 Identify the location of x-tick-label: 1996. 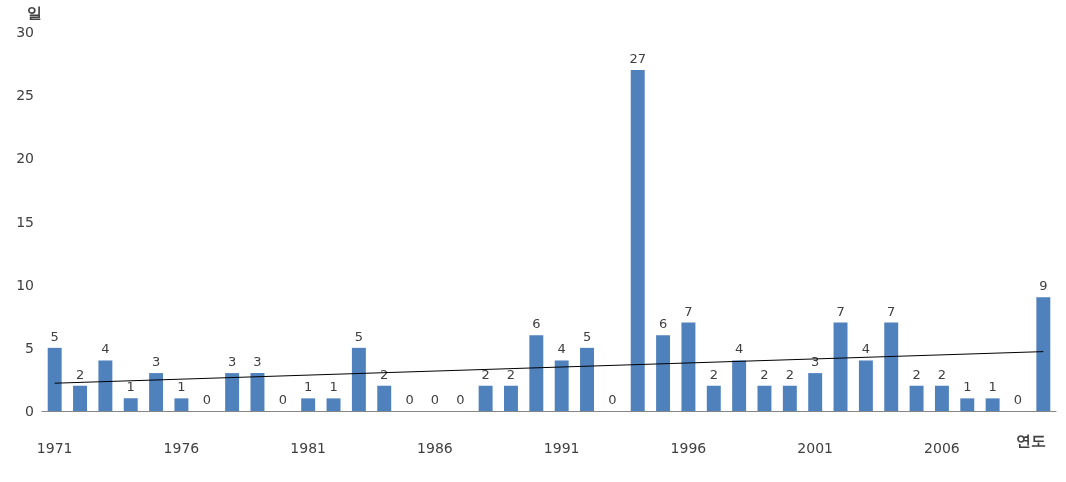
(688, 448).